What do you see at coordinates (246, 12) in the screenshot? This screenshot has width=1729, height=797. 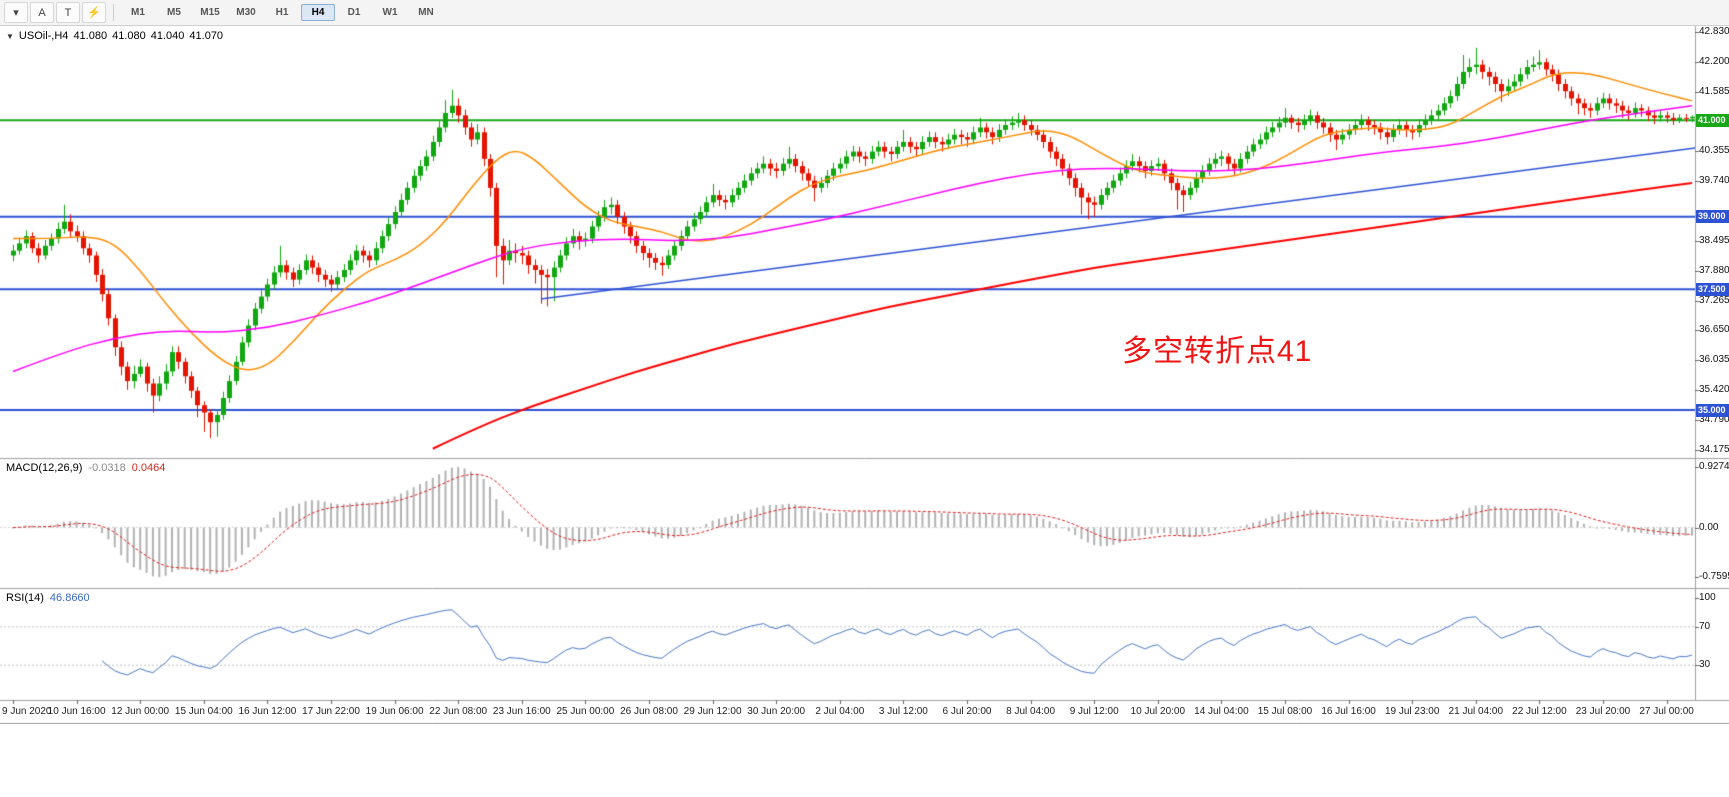 I see `timeframe-button-m30: M30` at bounding box center [246, 12].